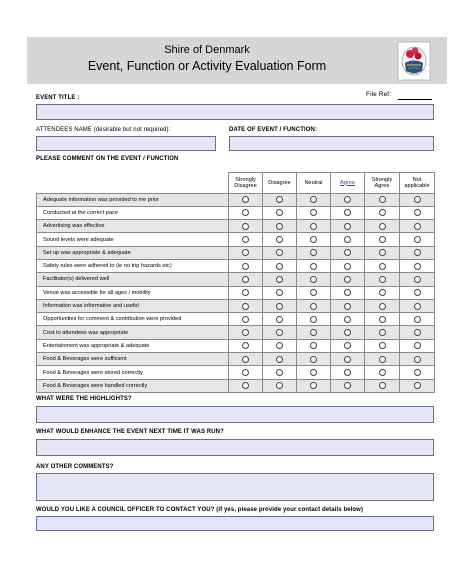  I want to click on contact-field, so click(235, 523).